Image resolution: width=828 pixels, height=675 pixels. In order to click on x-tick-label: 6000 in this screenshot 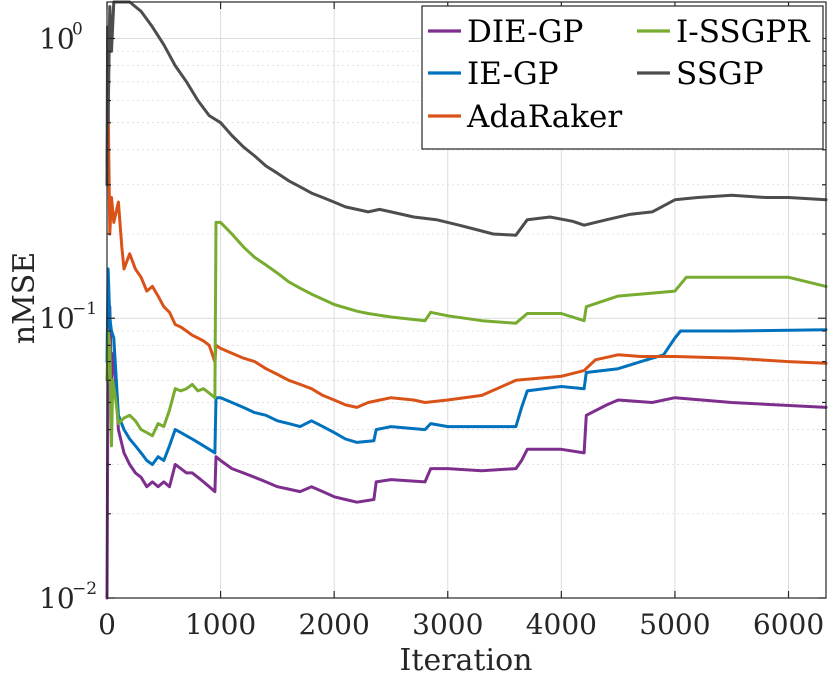, I will do `click(788, 624)`.